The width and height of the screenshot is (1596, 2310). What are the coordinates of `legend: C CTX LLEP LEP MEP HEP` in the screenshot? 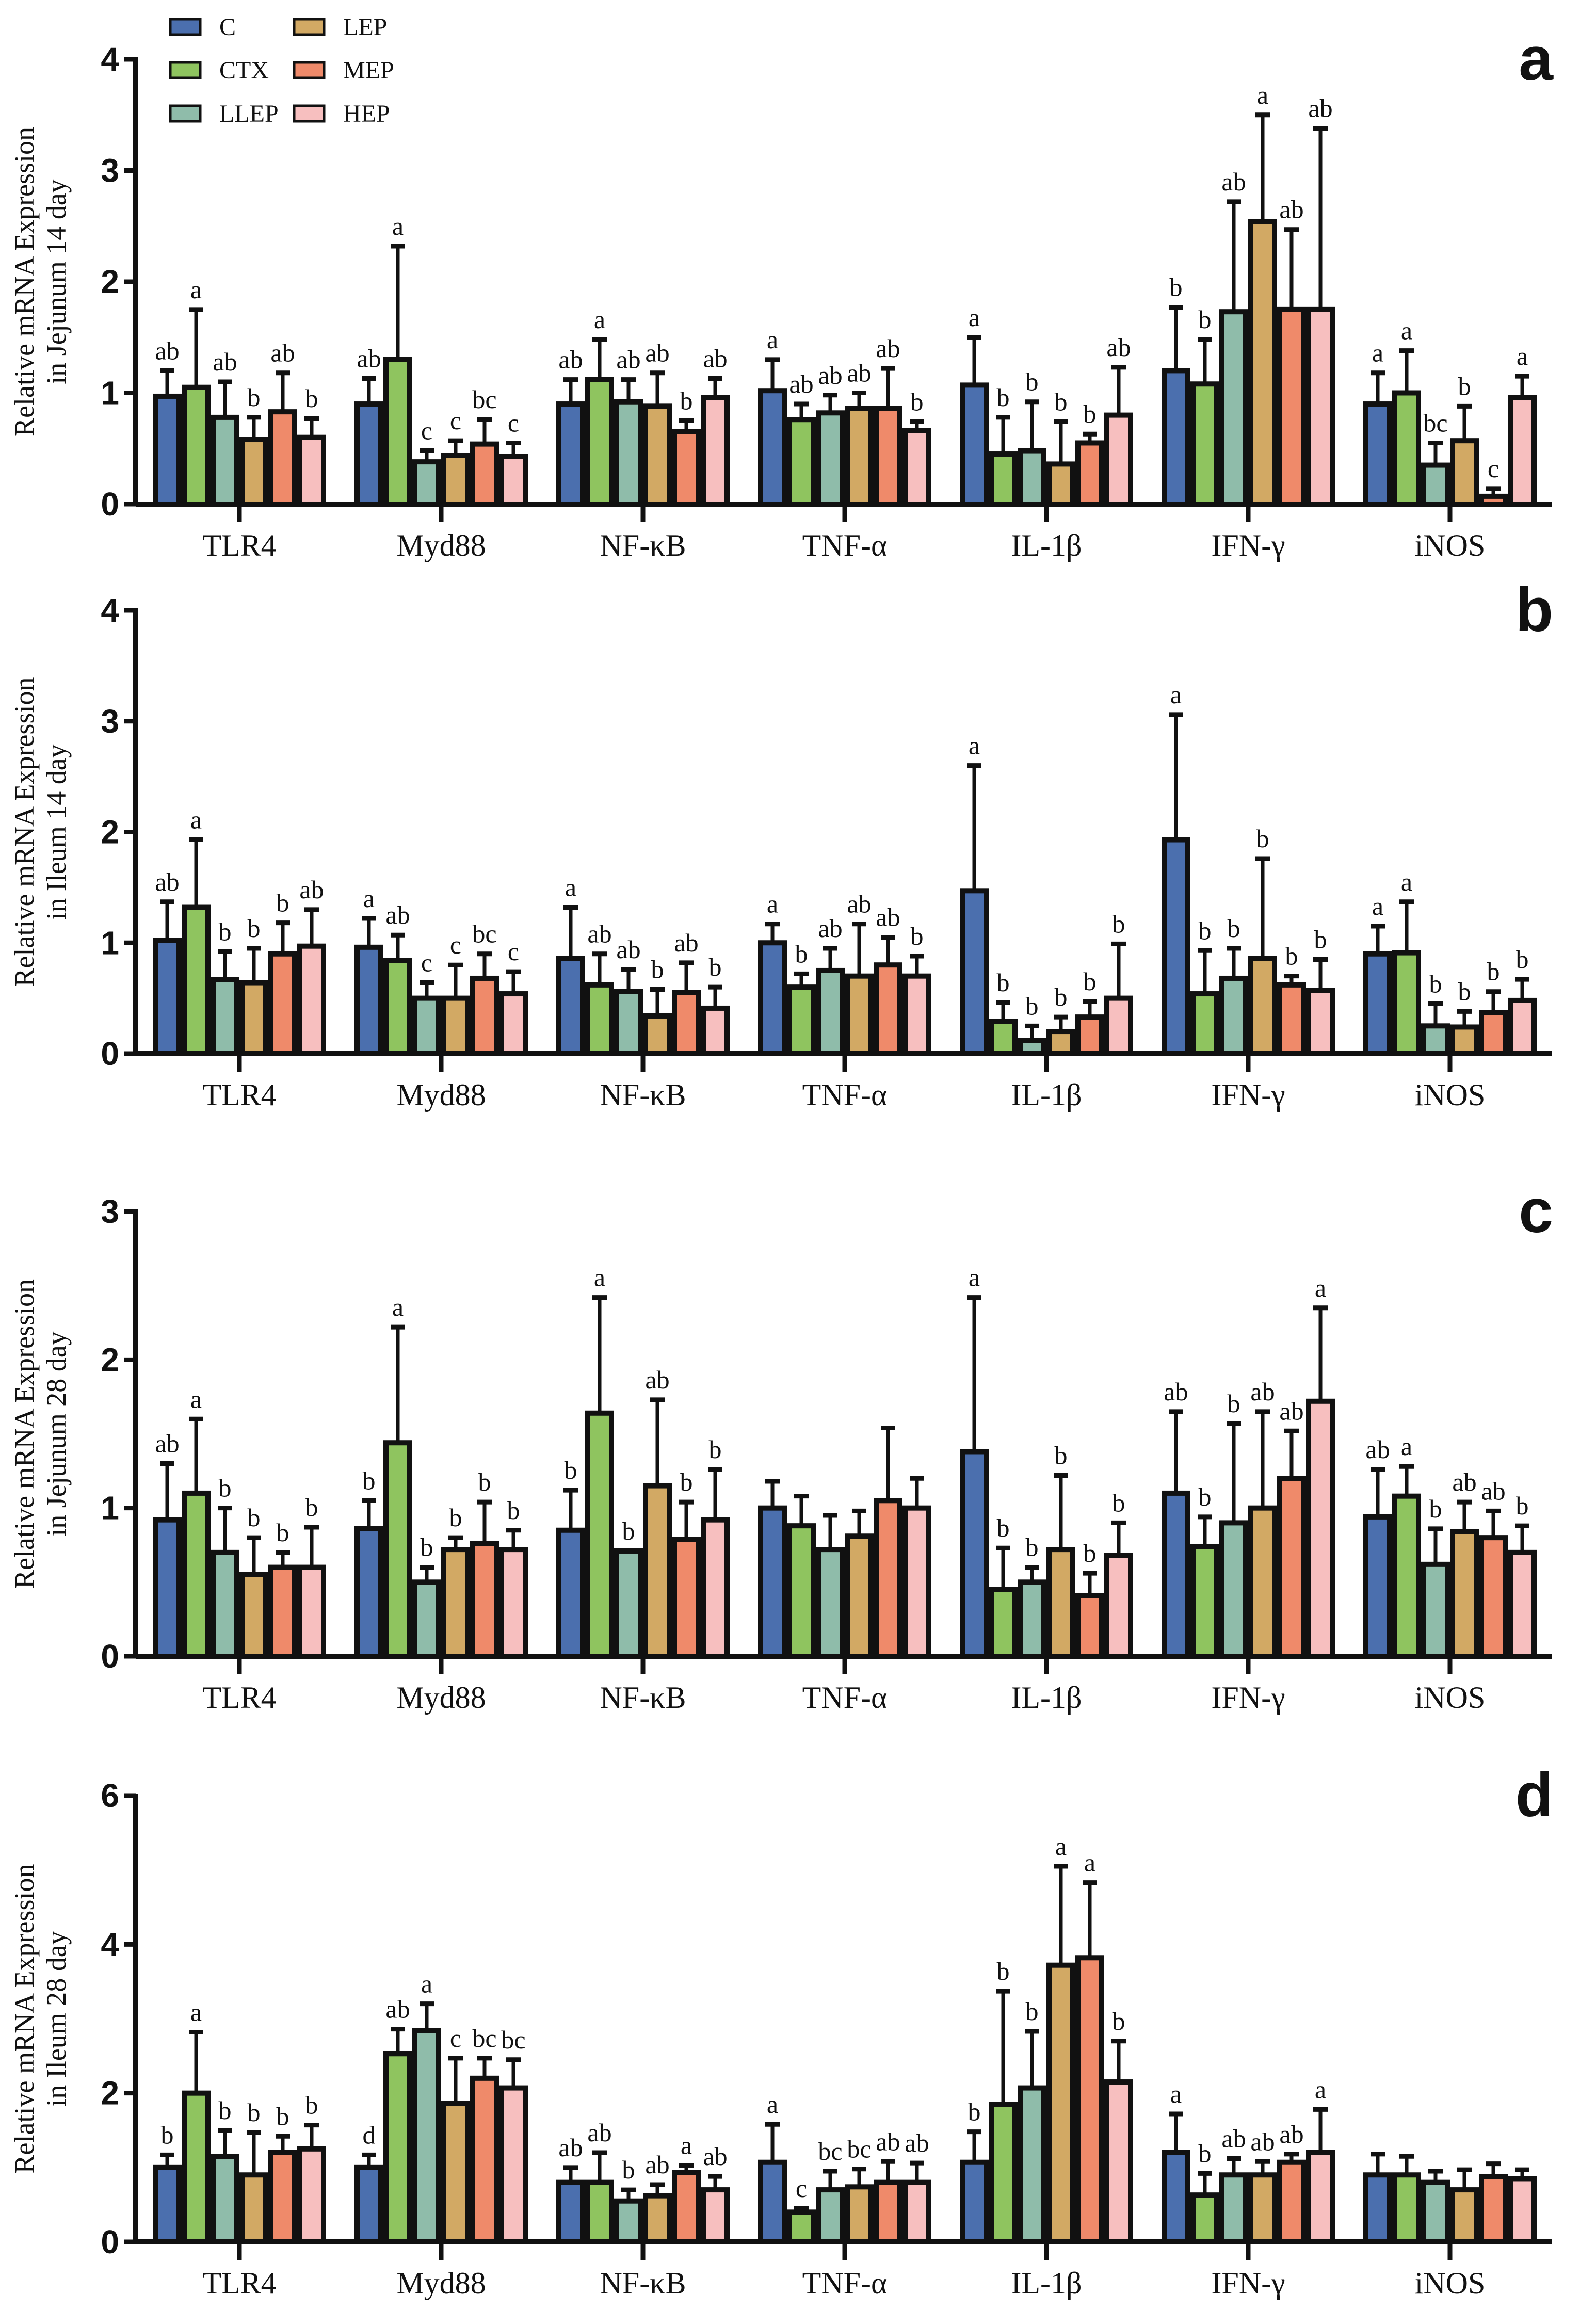 It's located at (281, 70).